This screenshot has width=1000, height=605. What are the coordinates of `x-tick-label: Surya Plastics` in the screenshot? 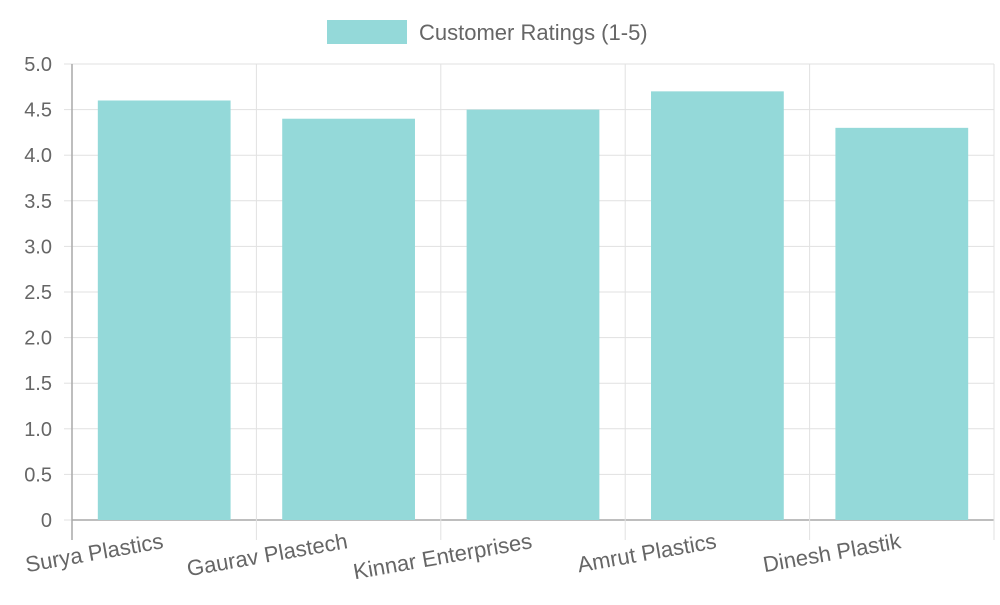 It's located at (94, 552).